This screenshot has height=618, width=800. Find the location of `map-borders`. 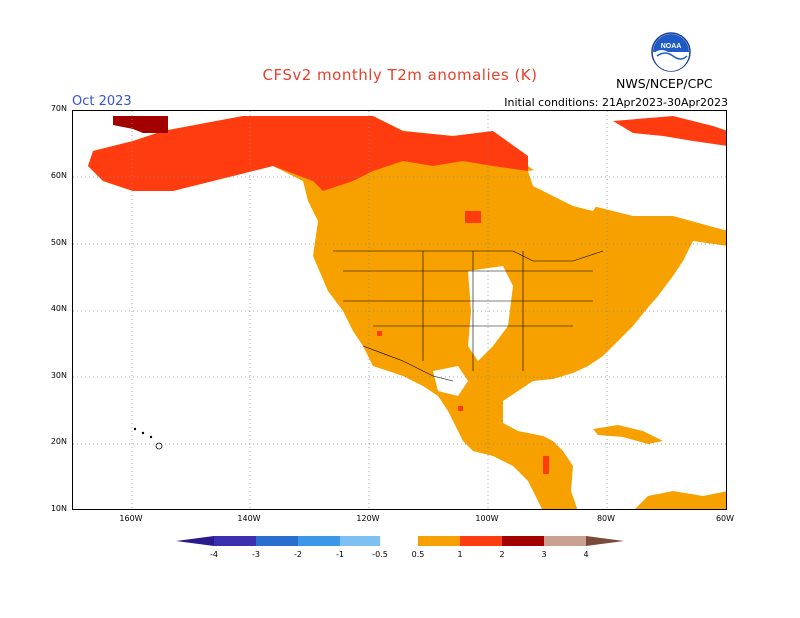

map-borders is located at coordinates (468, 316).